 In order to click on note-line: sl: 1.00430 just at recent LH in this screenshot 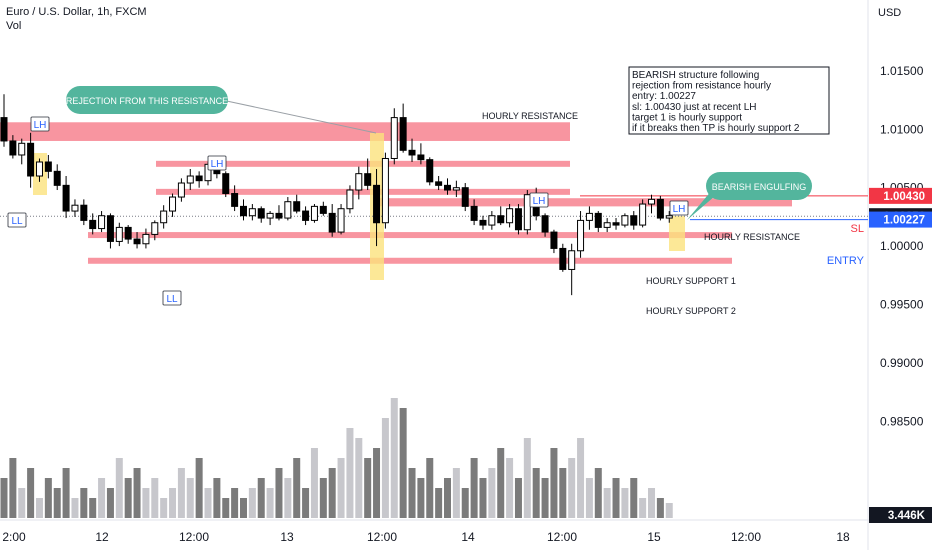, I will do `click(694, 107)`.